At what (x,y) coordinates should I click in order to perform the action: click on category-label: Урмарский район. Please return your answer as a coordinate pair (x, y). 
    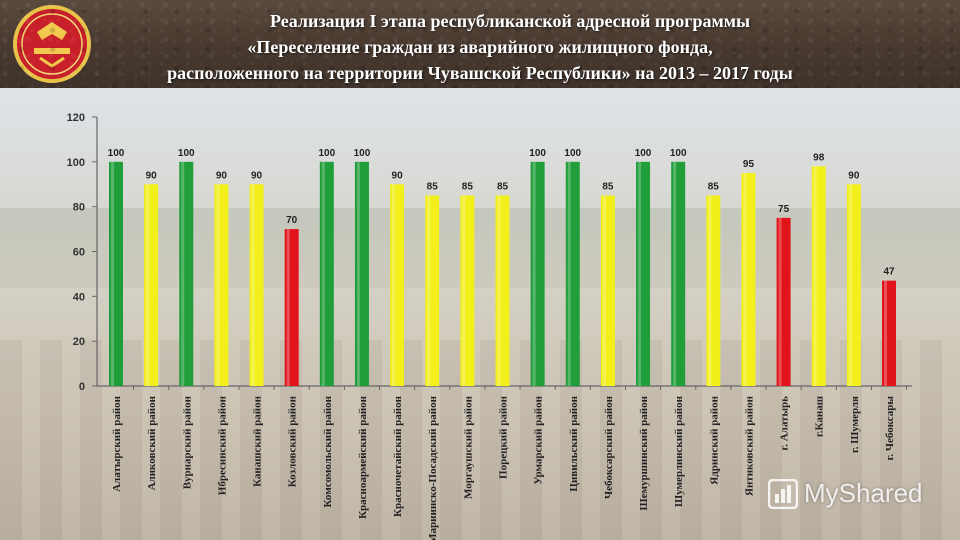
    Looking at the image, I should click on (539, 439).